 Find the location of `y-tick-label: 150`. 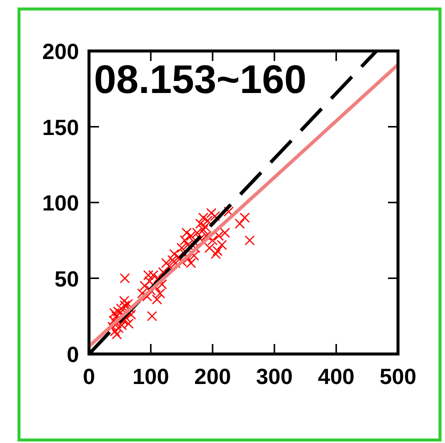

y-tick-label: 150 is located at coordinates (60, 127).